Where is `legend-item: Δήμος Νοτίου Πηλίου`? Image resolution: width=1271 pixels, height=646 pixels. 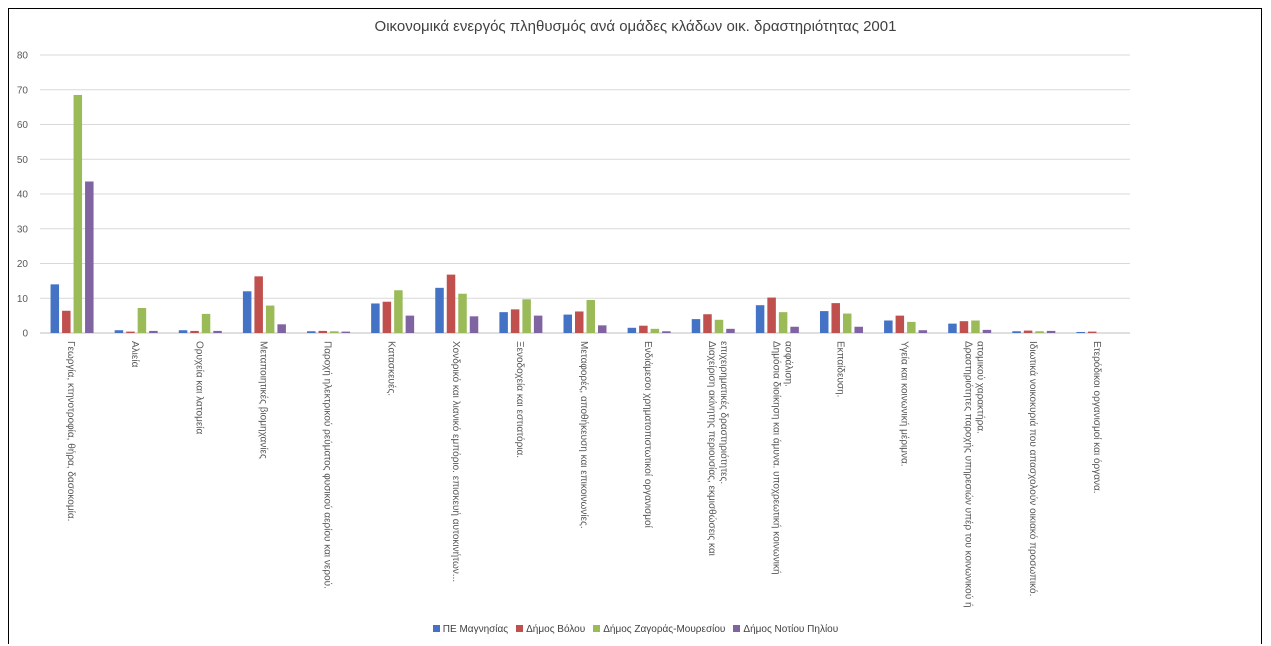 legend-item: Δήμος Νοτίου Πηλίου is located at coordinates (785, 629).